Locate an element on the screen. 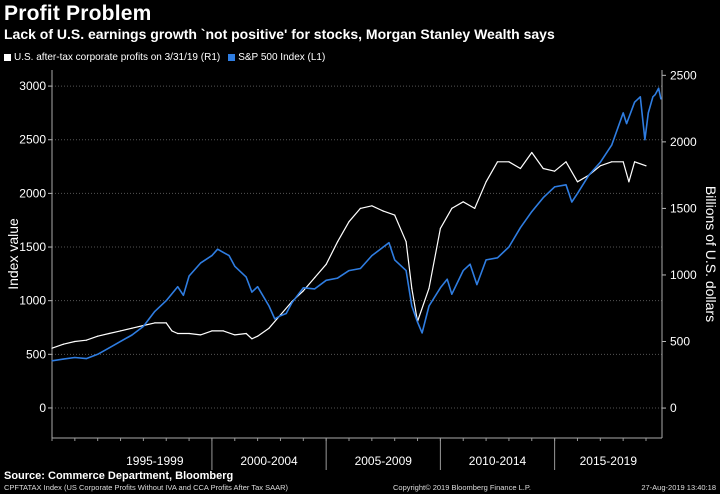 Image resolution: width=720 pixels, height=494 pixels. x-tick-label: 2010-2014 is located at coordinates (498, 461).